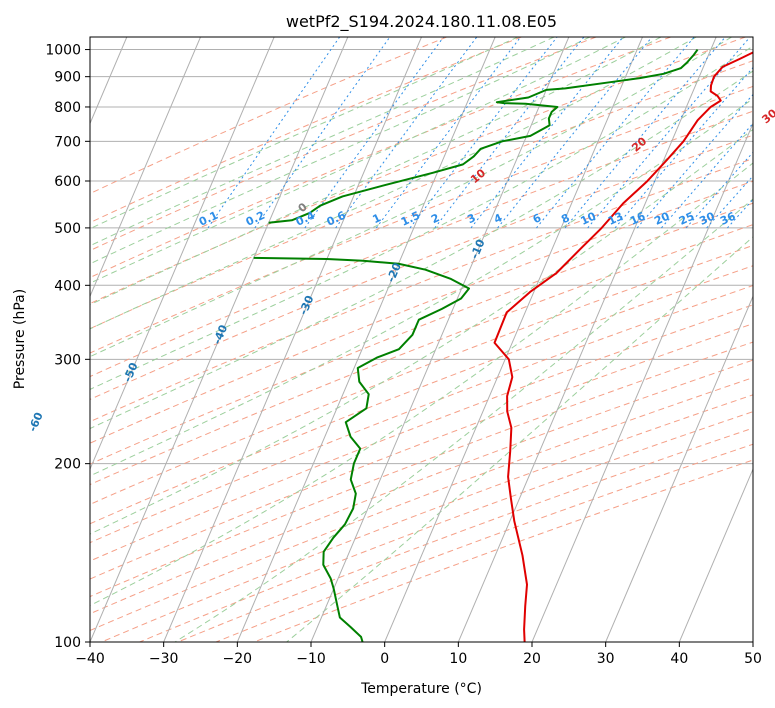 The image size is (775, 708). I want to click on y-tick-label: 900, so click(67, 78).